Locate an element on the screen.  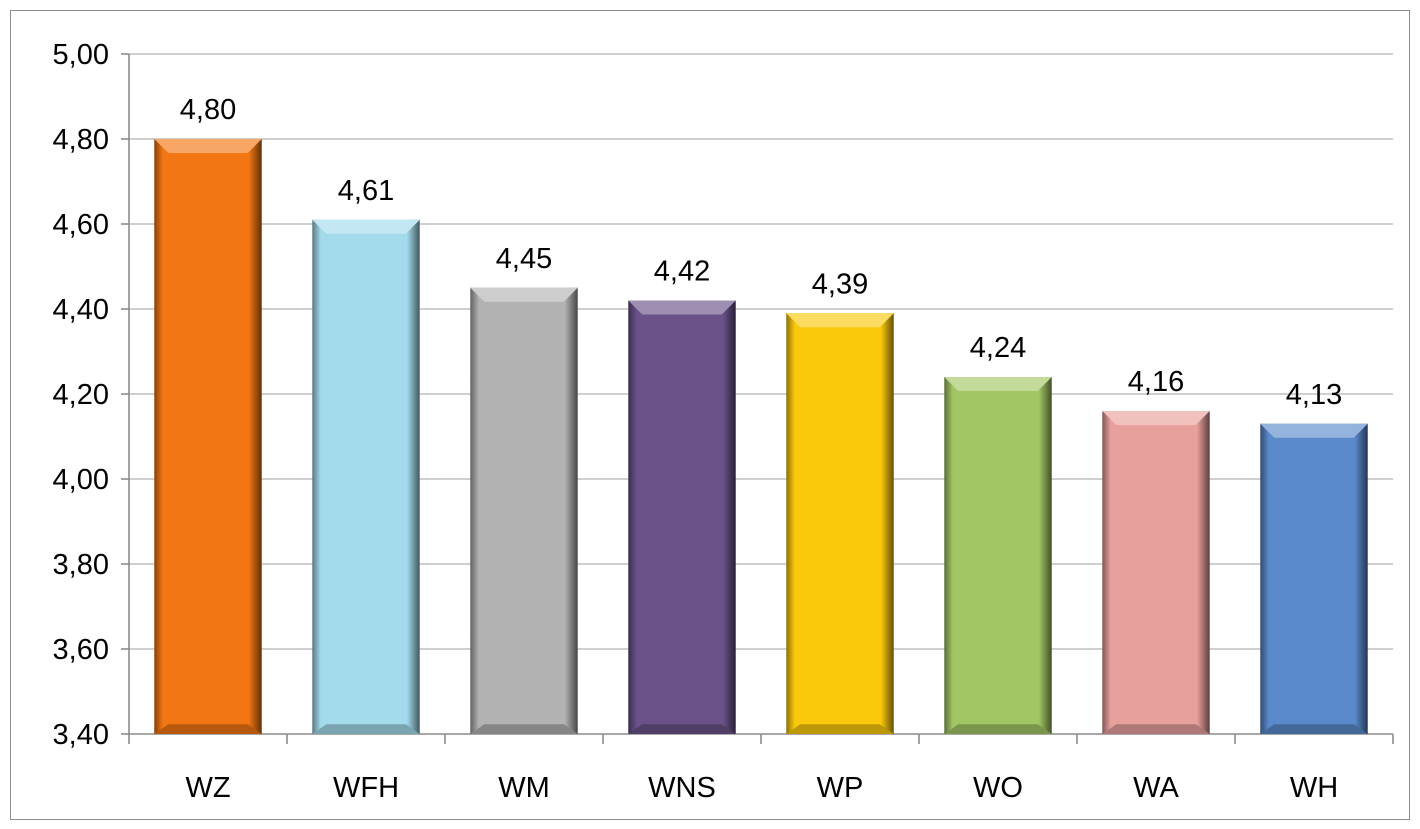
data-label: 4,13 is located at coordinates (1314, 395).